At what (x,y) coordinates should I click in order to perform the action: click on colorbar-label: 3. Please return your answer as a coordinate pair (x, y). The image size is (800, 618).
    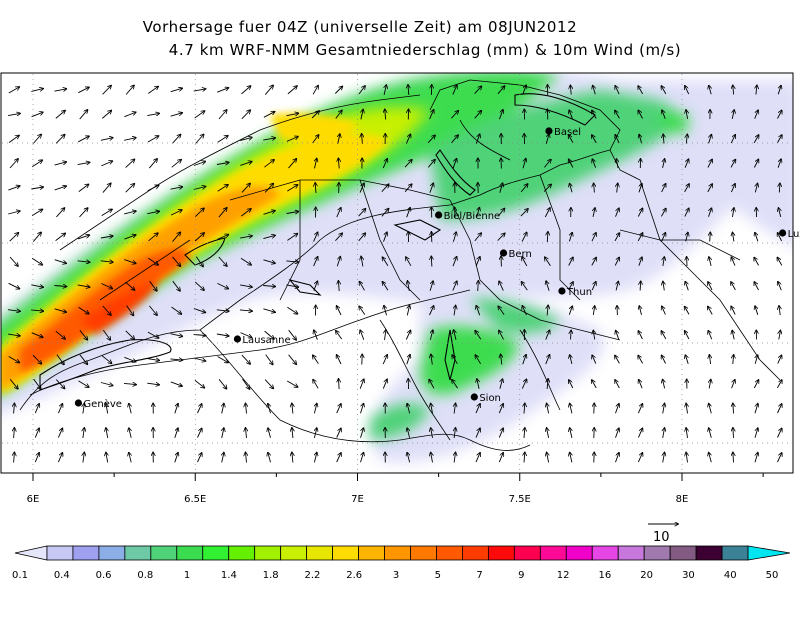
    Looking at the image, I should click on (396, 575).